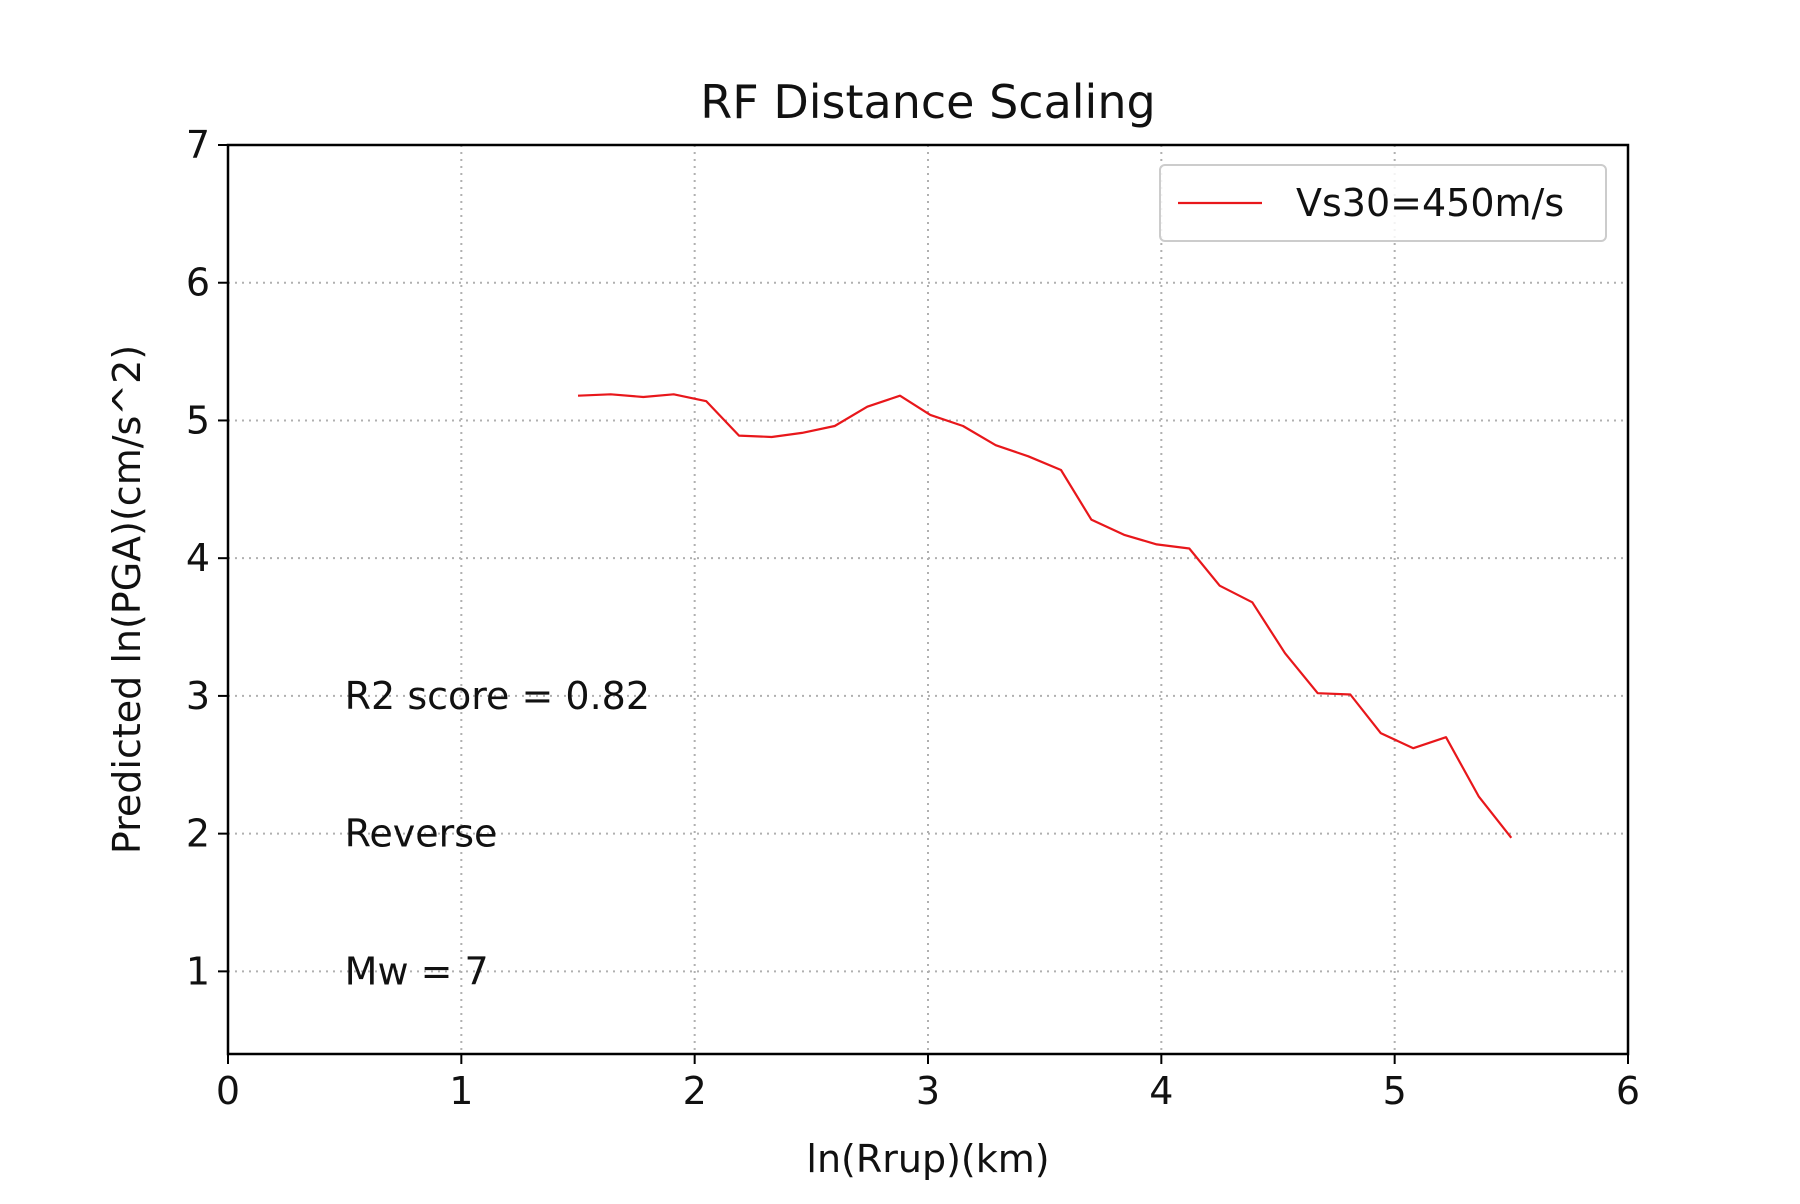  I want to click on x-tick-label: 1, so click(461, 1091).